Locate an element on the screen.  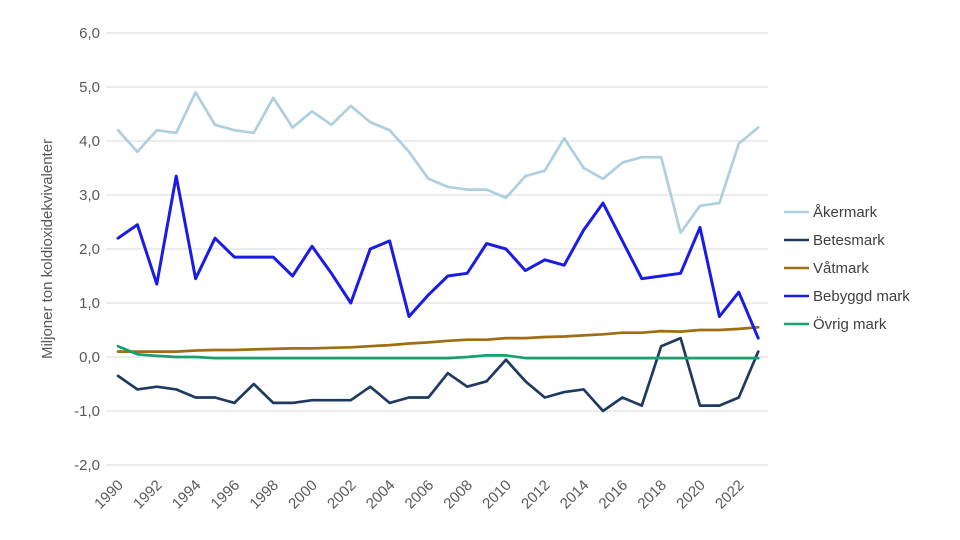
x-tick-label: 2002 is located at coordinates (342, 495).